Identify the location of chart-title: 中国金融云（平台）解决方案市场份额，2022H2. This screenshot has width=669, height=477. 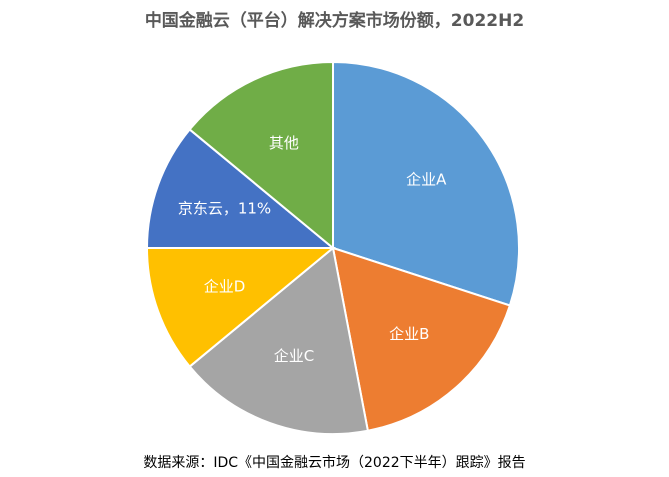
(334, 21).